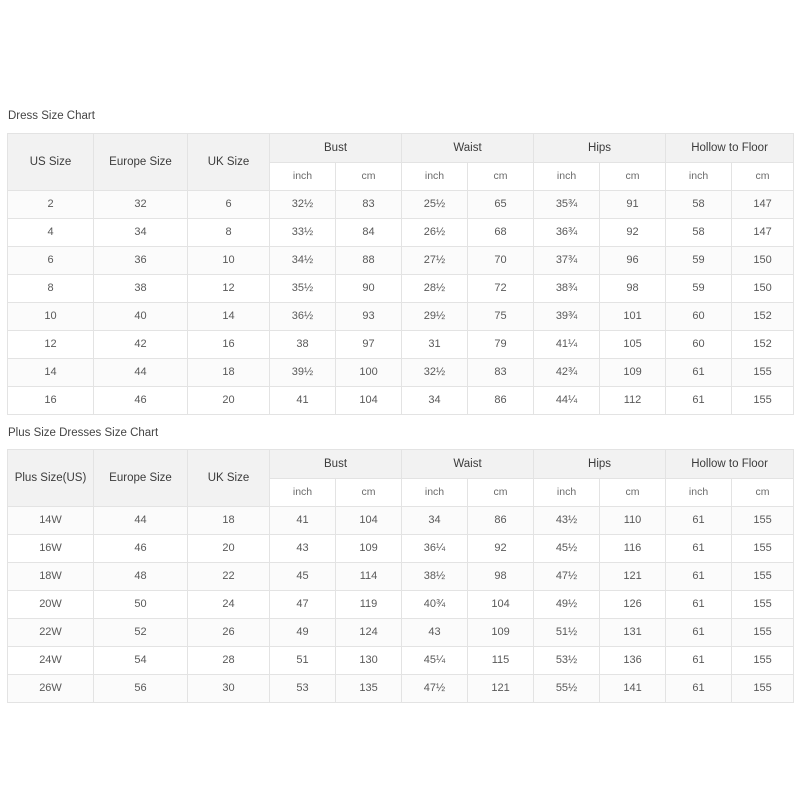 Image resolution: width=800 pixels, height=800 pixels. What do you see at coordinates (228, 288) in the screenshot?
I see `cell-size-uk: 12` at bounding box center [228, 288].